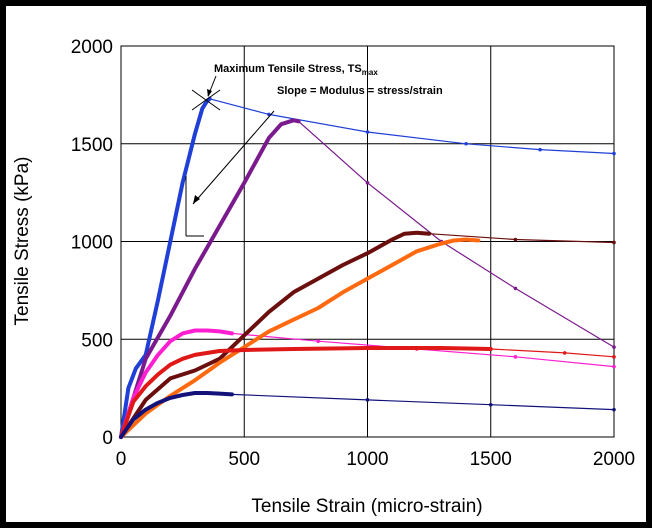 This screenshot has width=652, height=528. What do you see at coordinates (244, 459) in the screenshot?
I see `x-tick-label: 500` at bounding box center [244, 459].